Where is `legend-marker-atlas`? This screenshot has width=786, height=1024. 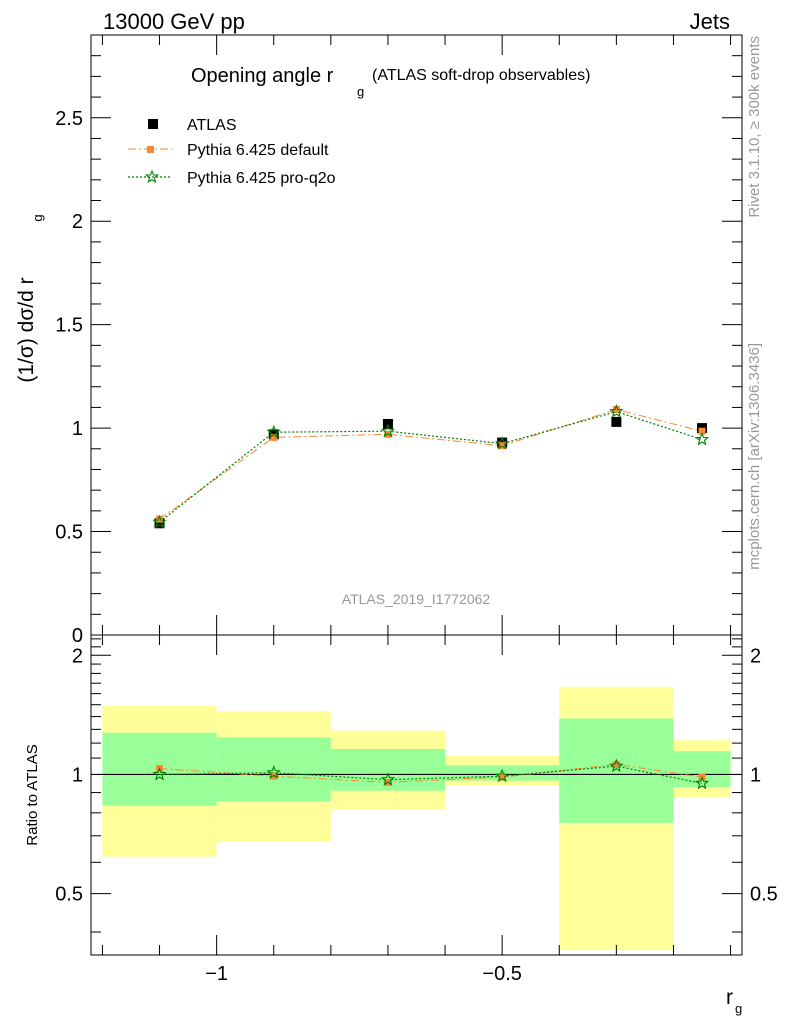
legend-marker-atlas is located at coordinates (153, 124).